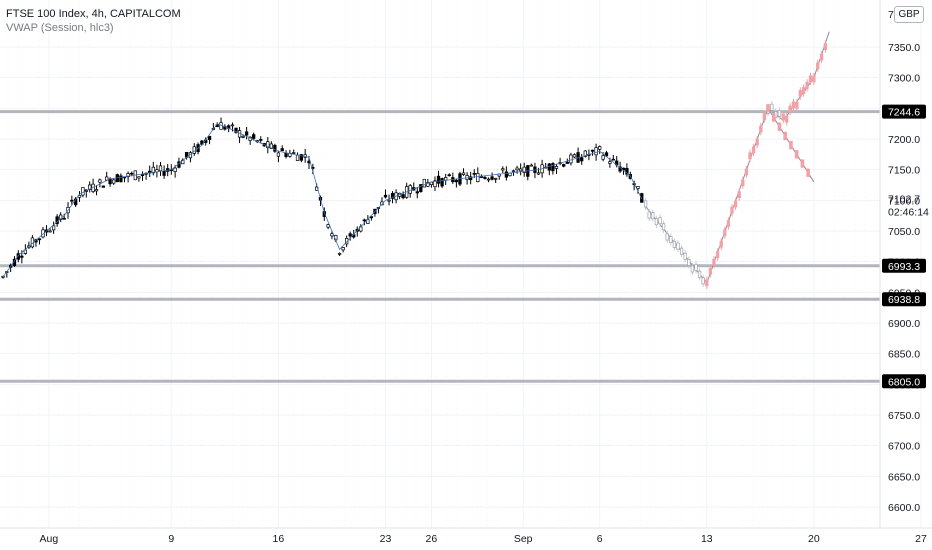 This screenshot has height=550, width=932. I want to click on level-price-tag-label: 6938.8, so click(904, 300).